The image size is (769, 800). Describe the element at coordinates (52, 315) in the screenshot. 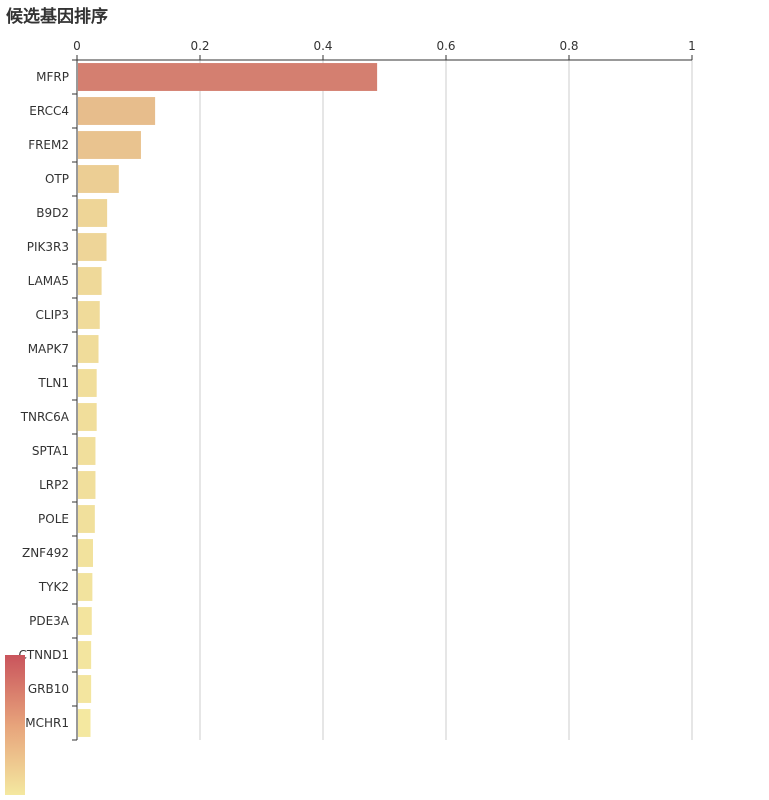

I see `y-category-label: CLIP3` at that location.